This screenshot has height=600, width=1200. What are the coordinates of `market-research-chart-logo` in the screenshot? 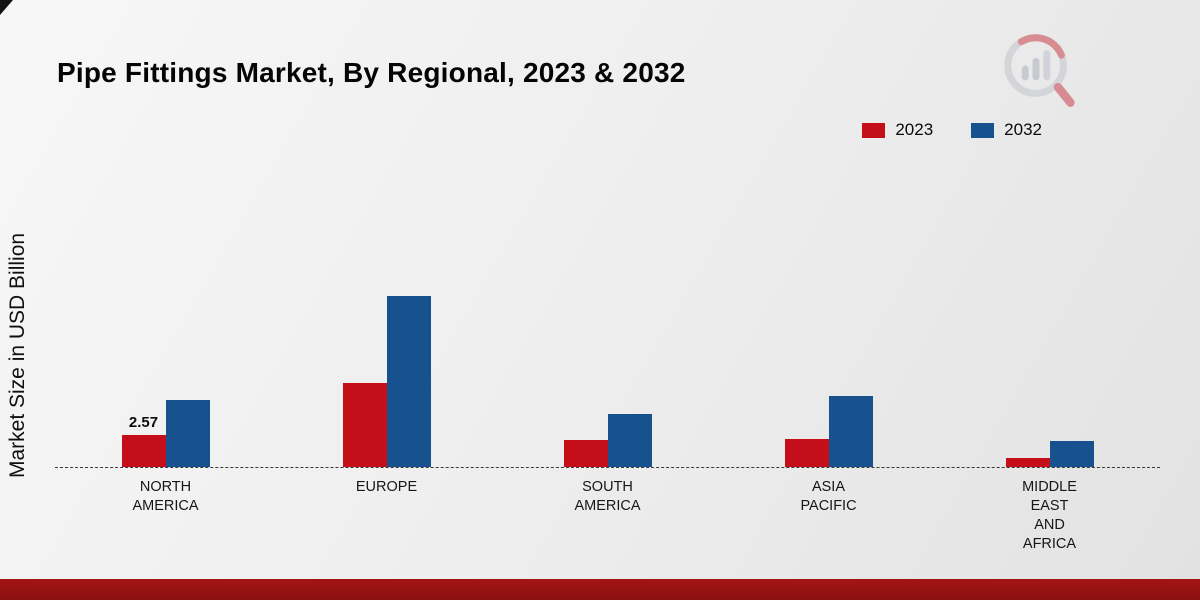 It's located at (1039, 72).